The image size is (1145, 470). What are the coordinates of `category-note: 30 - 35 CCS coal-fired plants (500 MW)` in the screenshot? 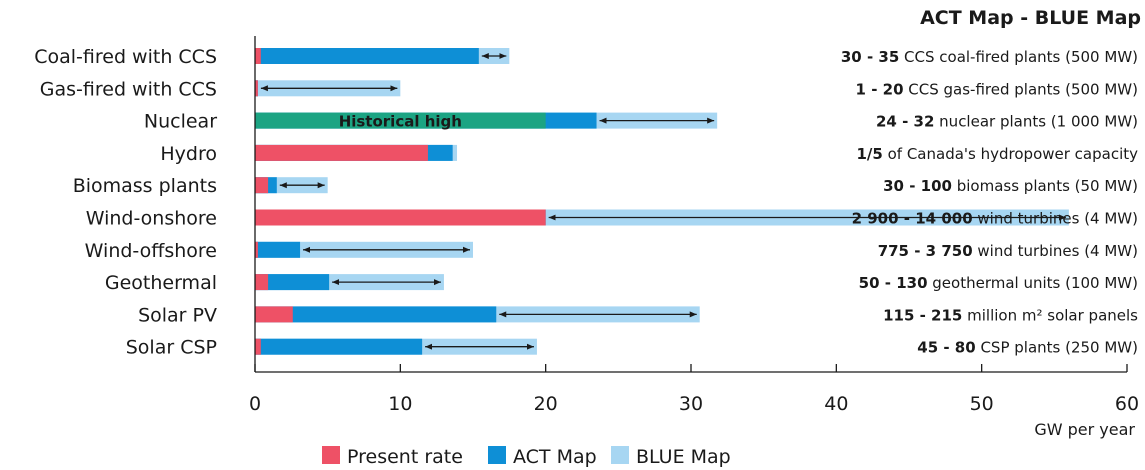 It's located at (989, 57).